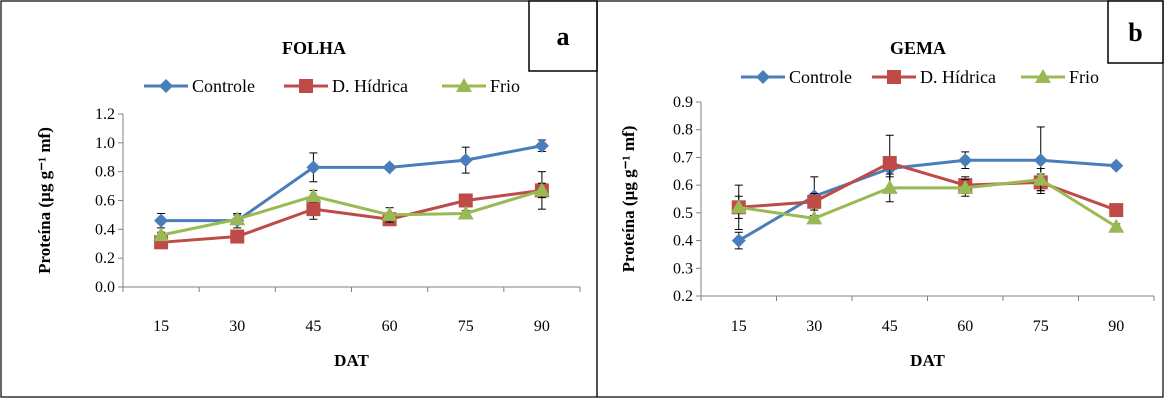 The image size is (1164, 398). What do you see at coordinates (918, 48) in the screenshot?
I see `chart-title: GEMA` at bounding box center [918, 48].